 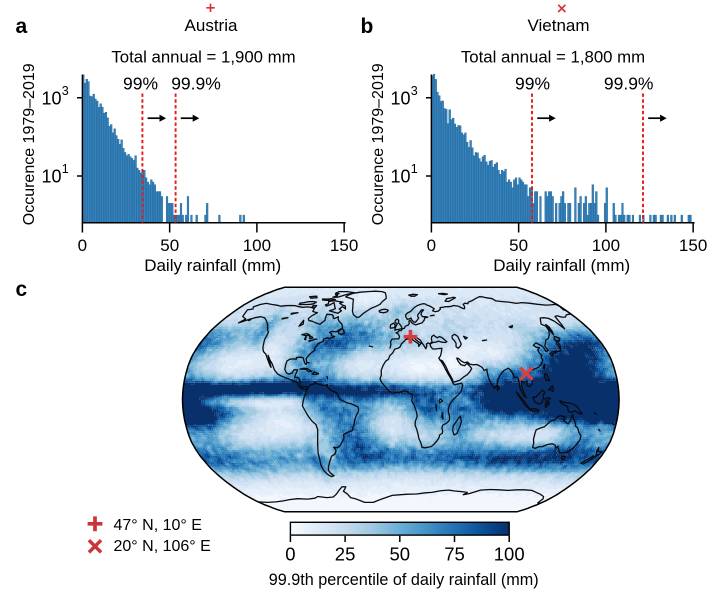 I want to click on svg-text: a, so click(x=22, y=26).